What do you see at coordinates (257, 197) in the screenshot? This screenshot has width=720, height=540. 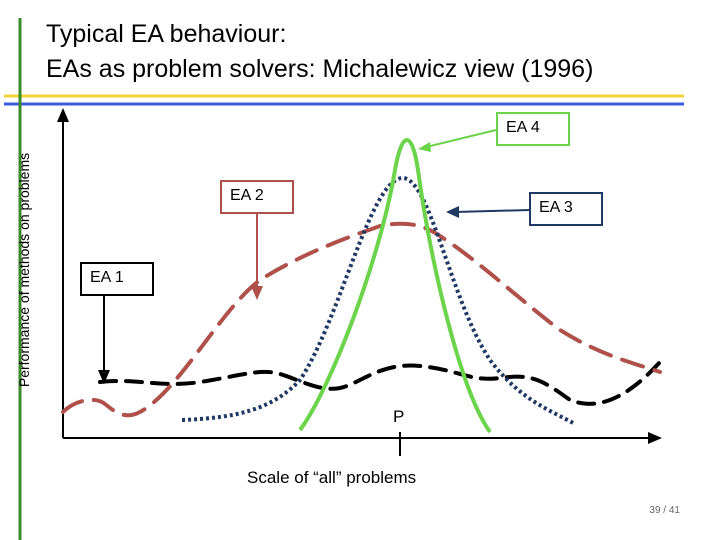 I see `callout-ea2: EA 2` at bounding box center [257, 197].